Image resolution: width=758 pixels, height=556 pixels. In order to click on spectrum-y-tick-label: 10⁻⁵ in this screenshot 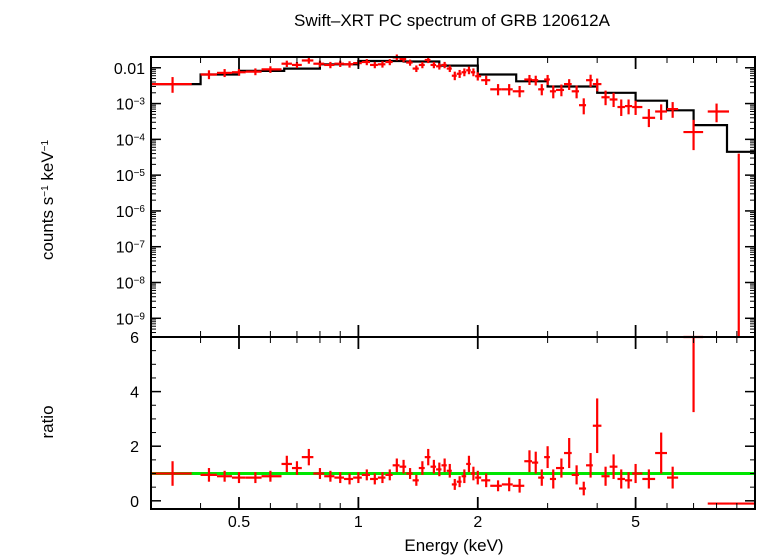, I will do `click(131, 177)`.